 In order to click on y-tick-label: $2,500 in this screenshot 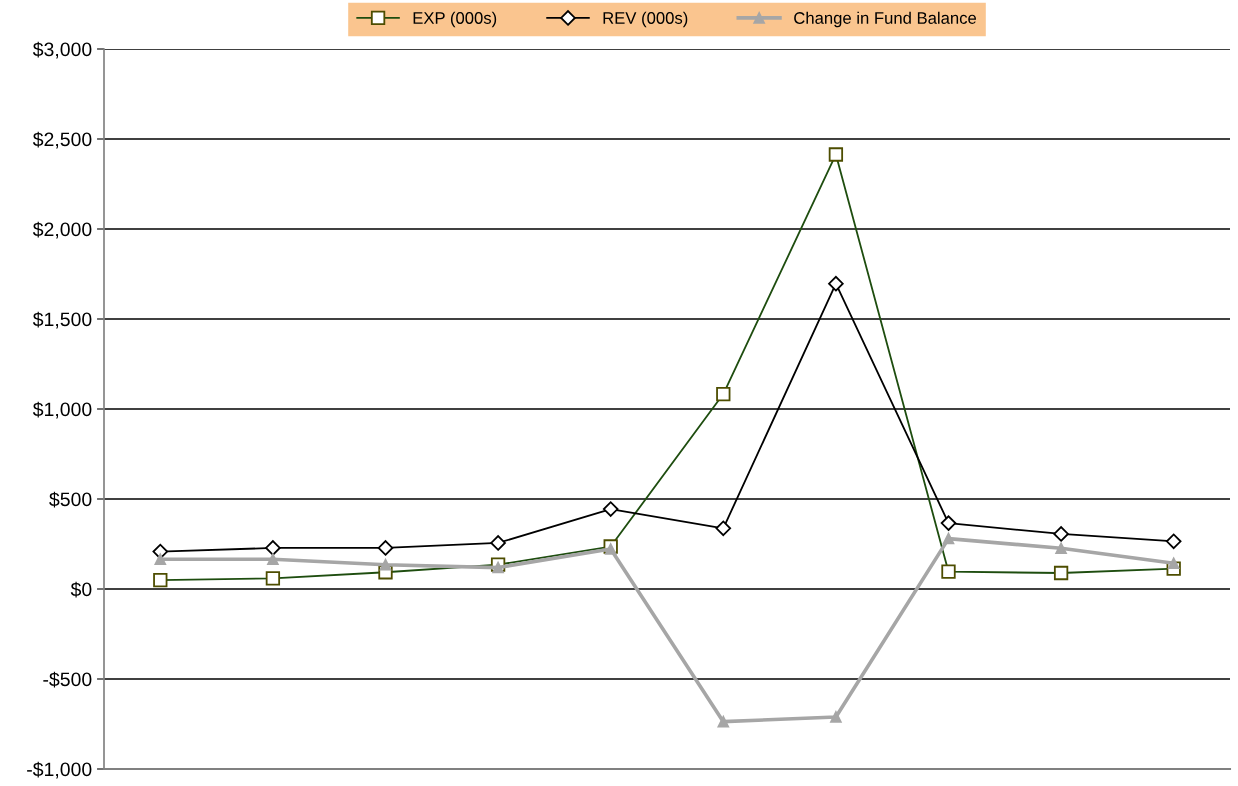, I will do `click(62, 140)`.